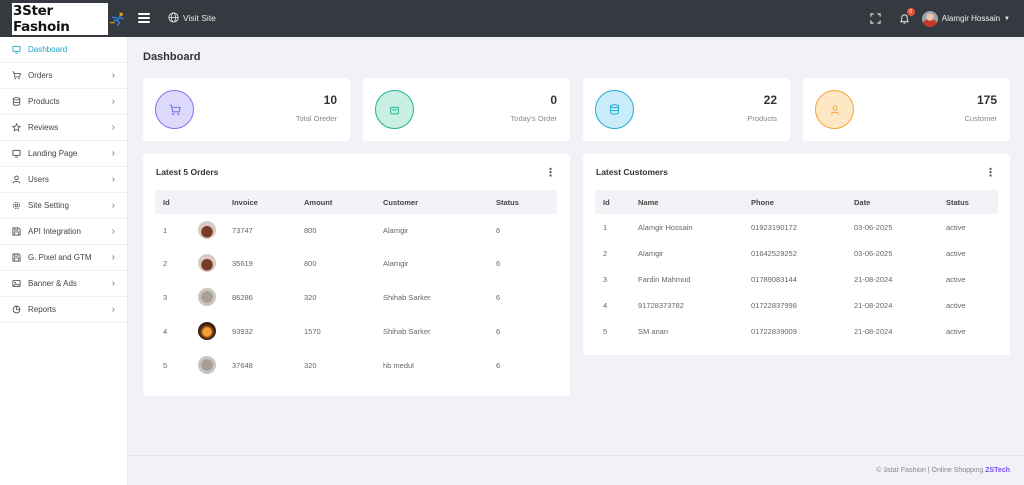 The image size is (1024, 485). What do you see at coordinates (796, 202) in the screenshot?
I see `table-header-row: Id Name Phone Date Status` at bounding box center [796, 202].